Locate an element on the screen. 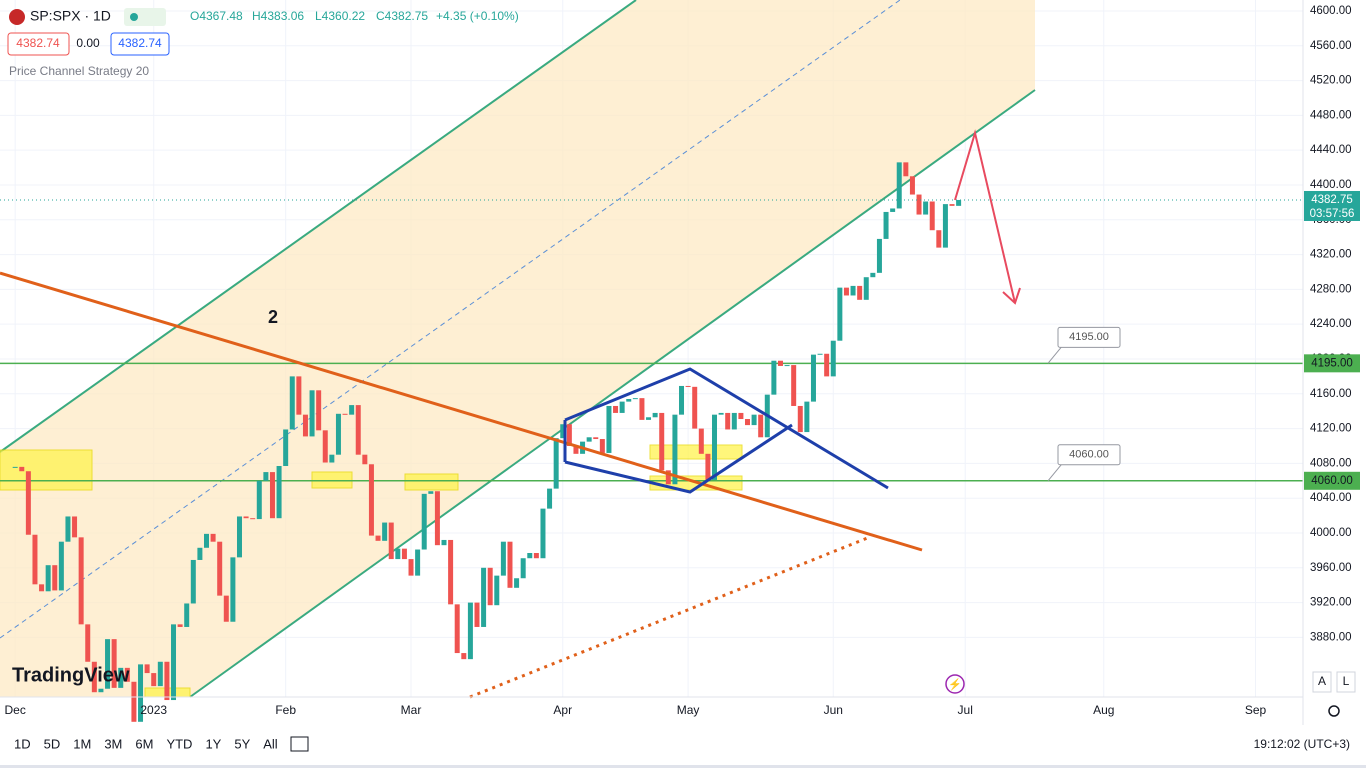 Image resolution: width=1366 pixels, height=773 pixels. bottom-toolbar is located at coordinates (683, 745).